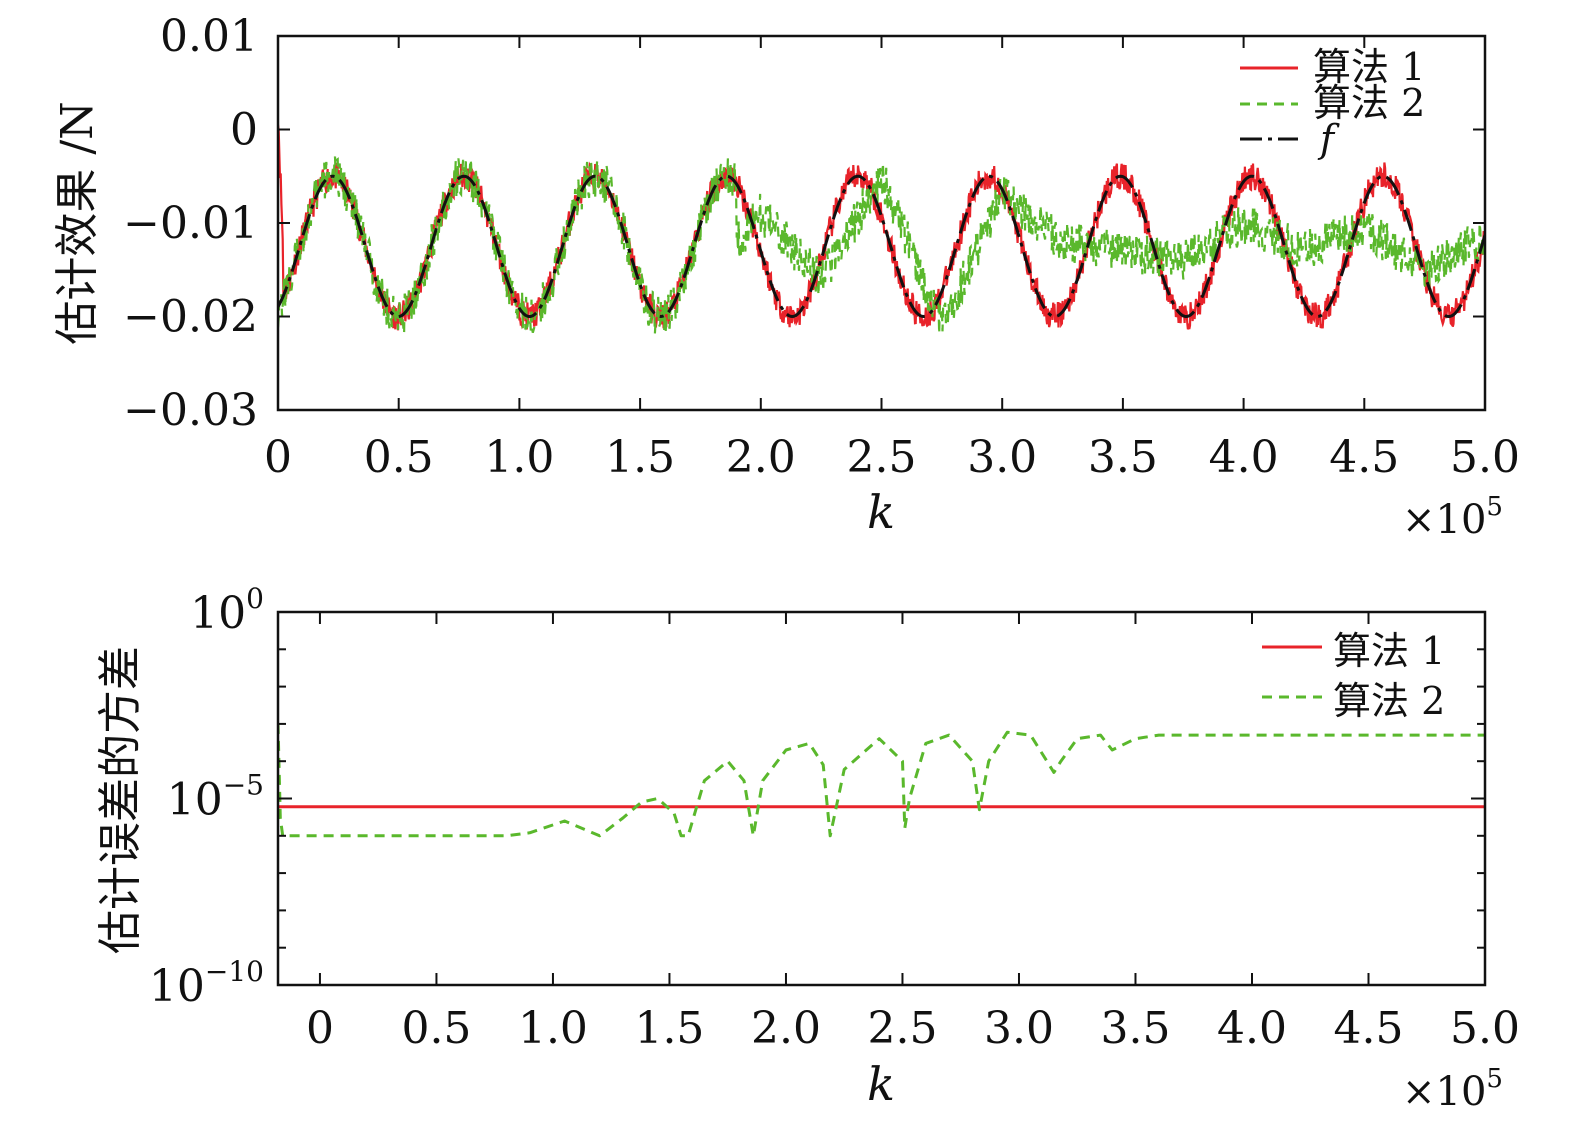 Image resolution: width=1575 pixels, height=1132 pixels. Describe the element at coordinates (1135, 1028) in the screenshot. I see `bottom-x-tick-label: 3.5` at that location.